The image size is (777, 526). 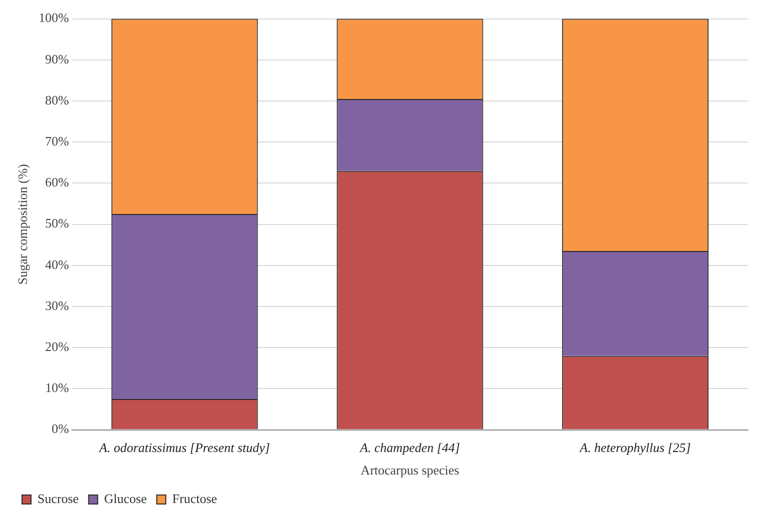 What do you see at coordinates (57, 305) in the screenshot?
I see `y-tick-label: 30%` at bounding box center [57, 305].